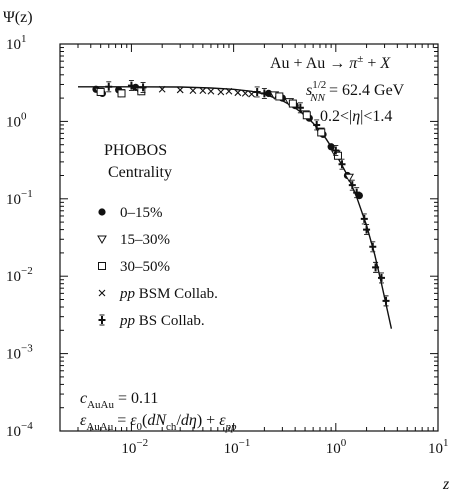  Describe the element at coordinates (145, 240) in the screenshot. I see `legend-label: 15–30%` at that location.